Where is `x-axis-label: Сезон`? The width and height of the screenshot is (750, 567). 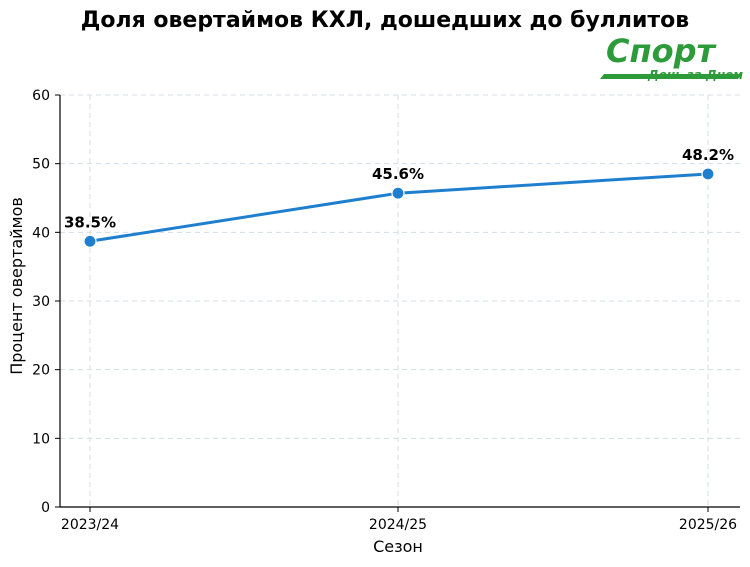 x-axis-label: Сезон is located at coordinates (398, 546).